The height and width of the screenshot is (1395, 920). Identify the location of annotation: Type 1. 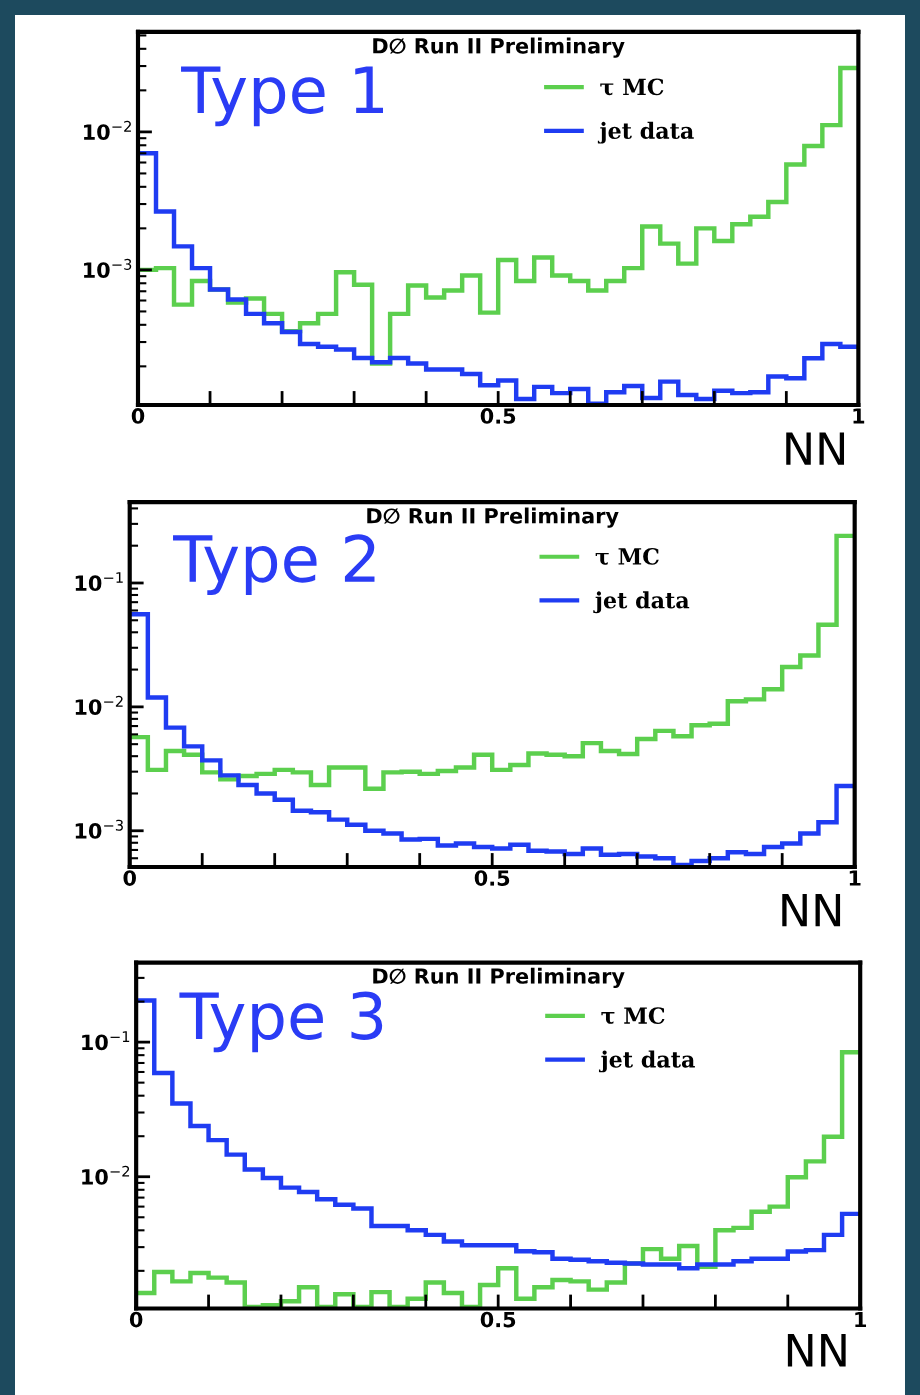
(282, 96).